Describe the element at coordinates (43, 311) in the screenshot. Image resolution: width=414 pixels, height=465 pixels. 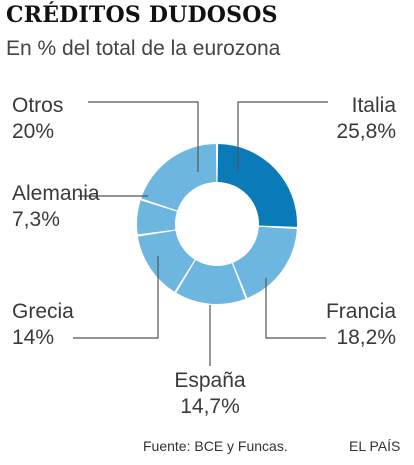
I see `label-grecia-name: Grecia` at that location.